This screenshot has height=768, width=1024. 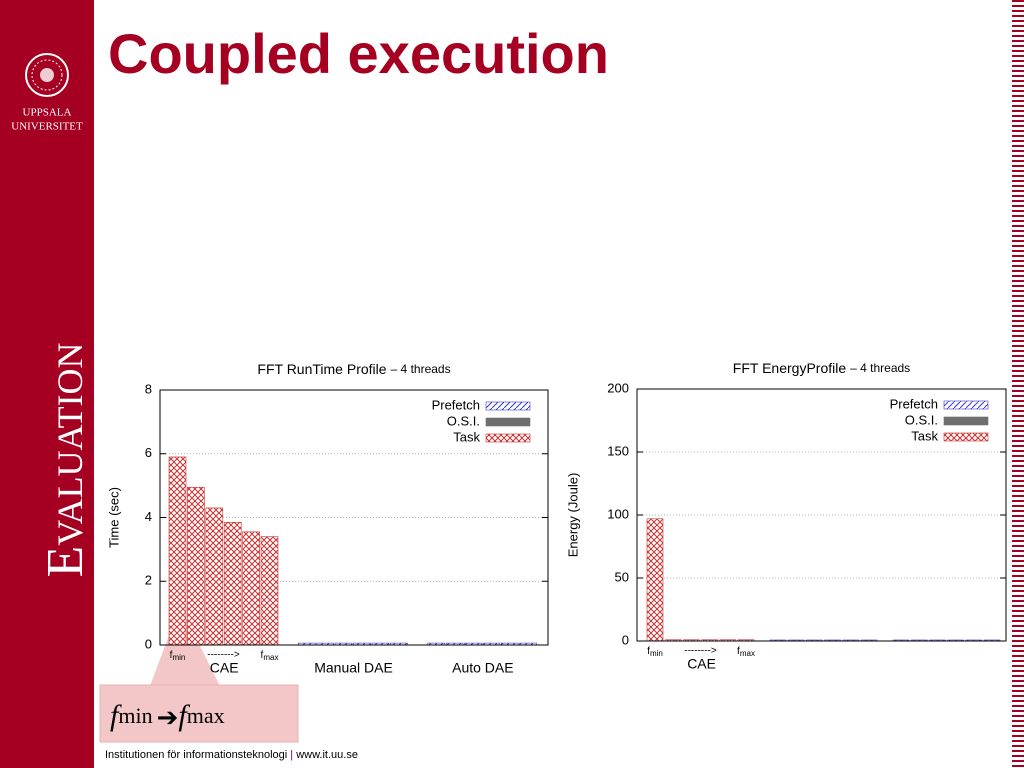 What do you see at coordinates (148, 516) in the screenshot?
I see `y-tick-label: 4` at bounding box center [148, 516].